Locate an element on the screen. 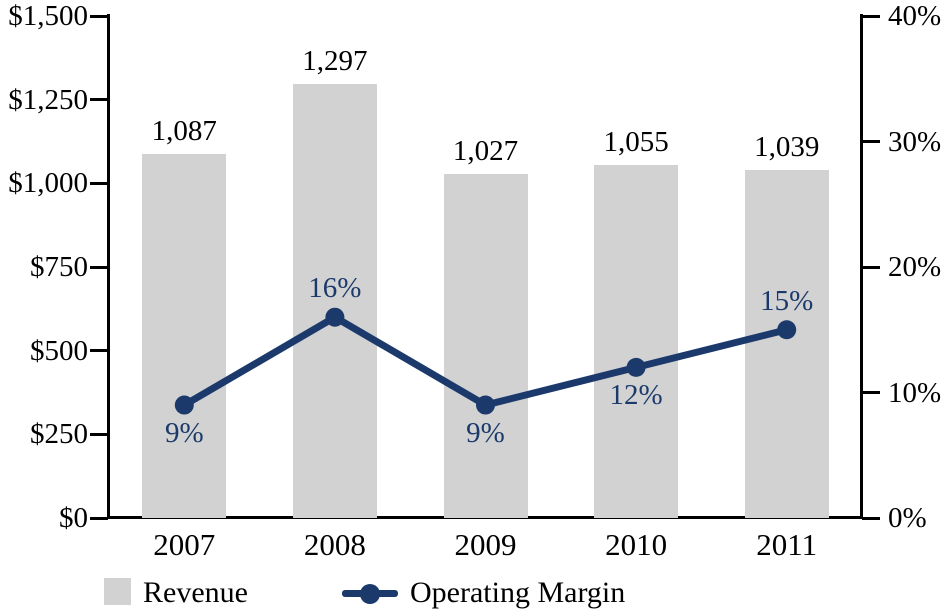 The image size is (945, 613). left-axis-tick-label: $250 is located at coordinates (59, 434).